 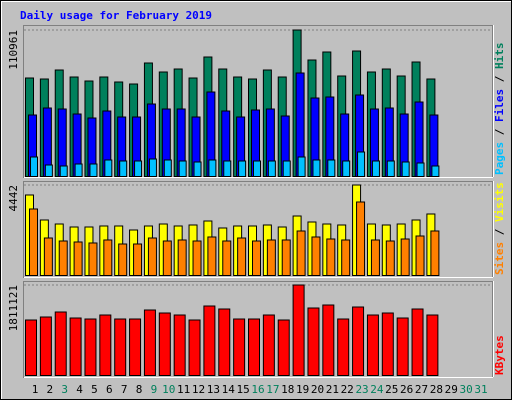 What do you see at coordinates (499, 258) in the screenshot?
I see `legend-entry: Sites` at bounding box center [499, 258].